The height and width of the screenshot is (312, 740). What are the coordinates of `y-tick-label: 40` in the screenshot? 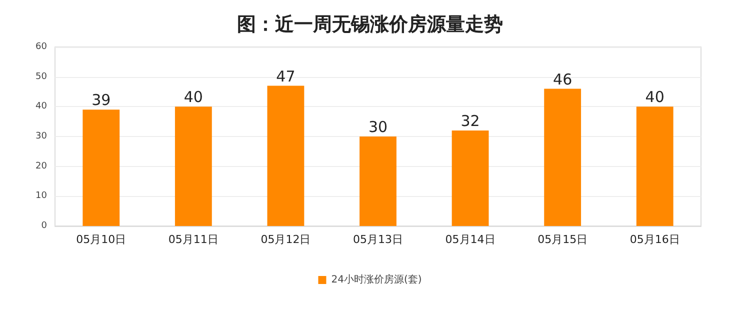 It's located at (42, 107).